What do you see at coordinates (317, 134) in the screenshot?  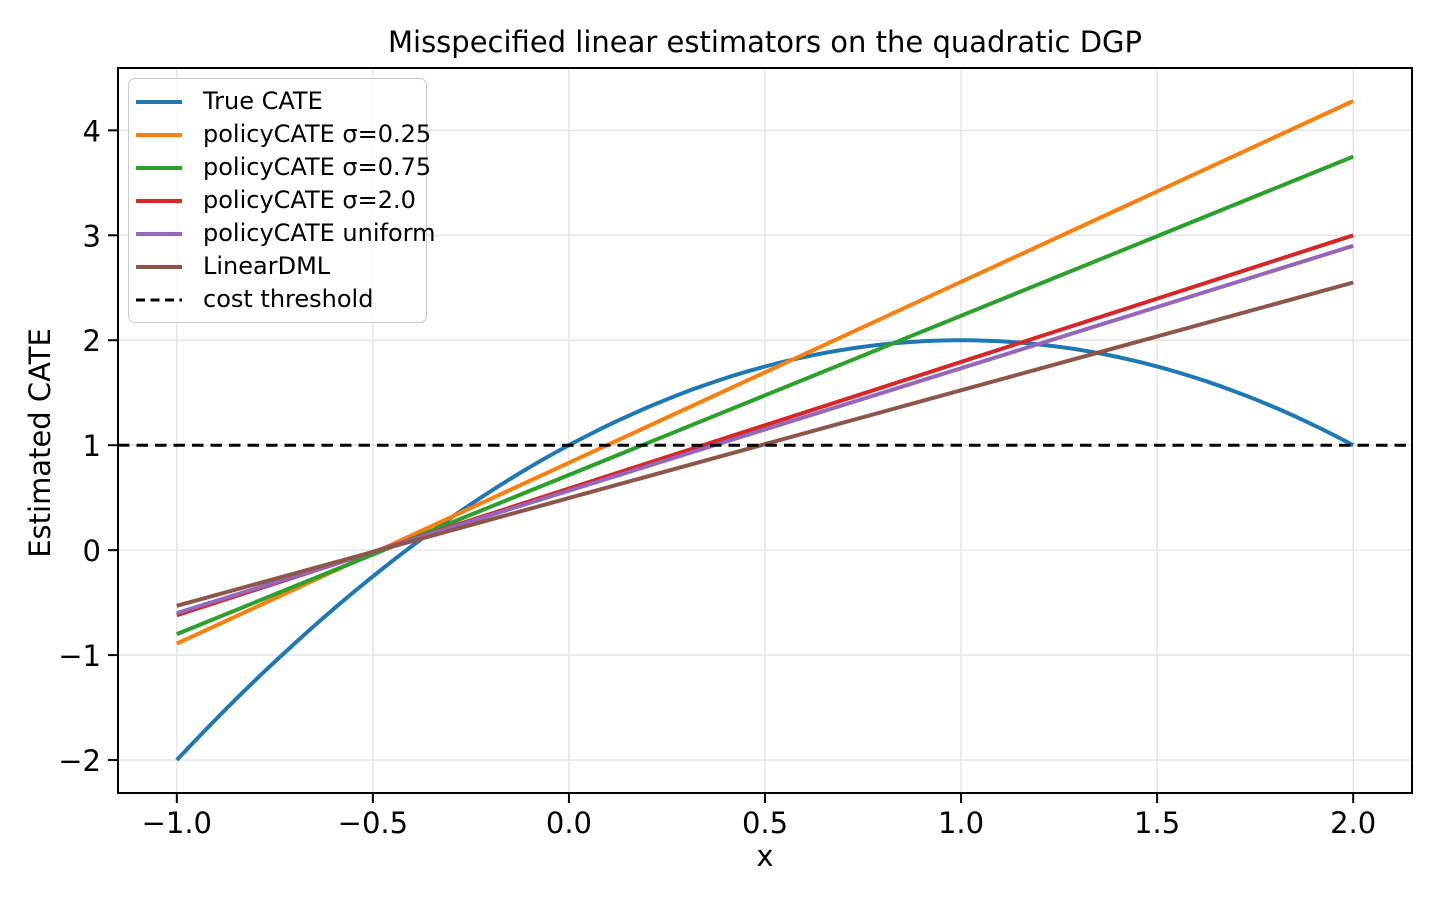 I see `legend-label: policyCATE σ=0.25` at bounding box center [317, 134].